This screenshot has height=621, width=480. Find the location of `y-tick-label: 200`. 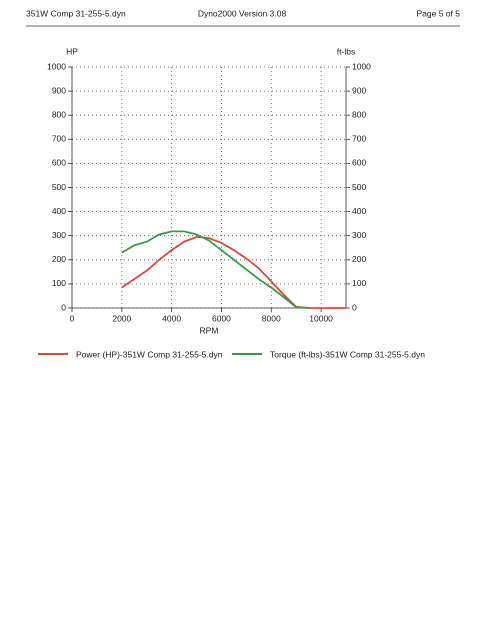

y-tick-label: 200 is located at coordinates (59, 259).